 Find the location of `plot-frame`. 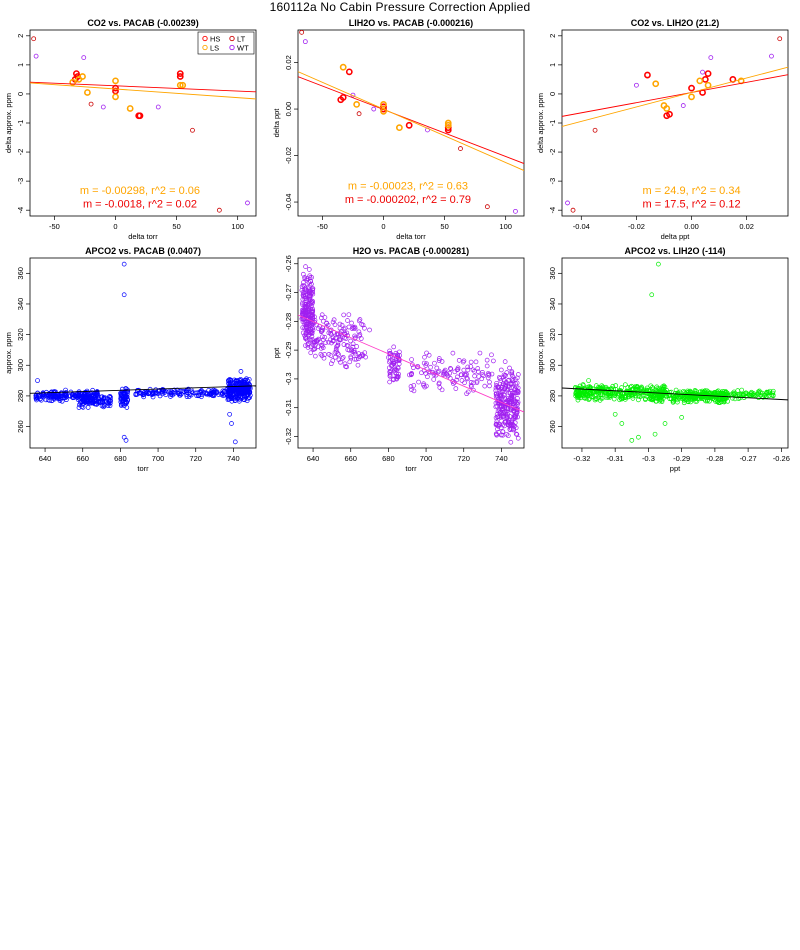

plot-frame is located at coordinates (411, 353).